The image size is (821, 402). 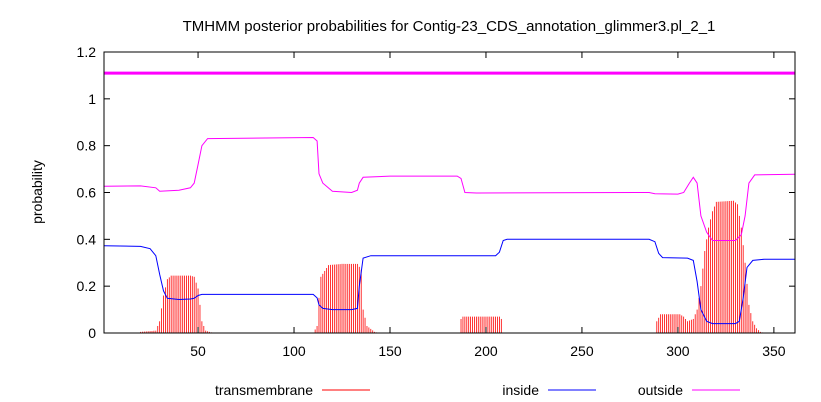 I want to click on y-tick-label: 1.2, so click(x=87, y=52).